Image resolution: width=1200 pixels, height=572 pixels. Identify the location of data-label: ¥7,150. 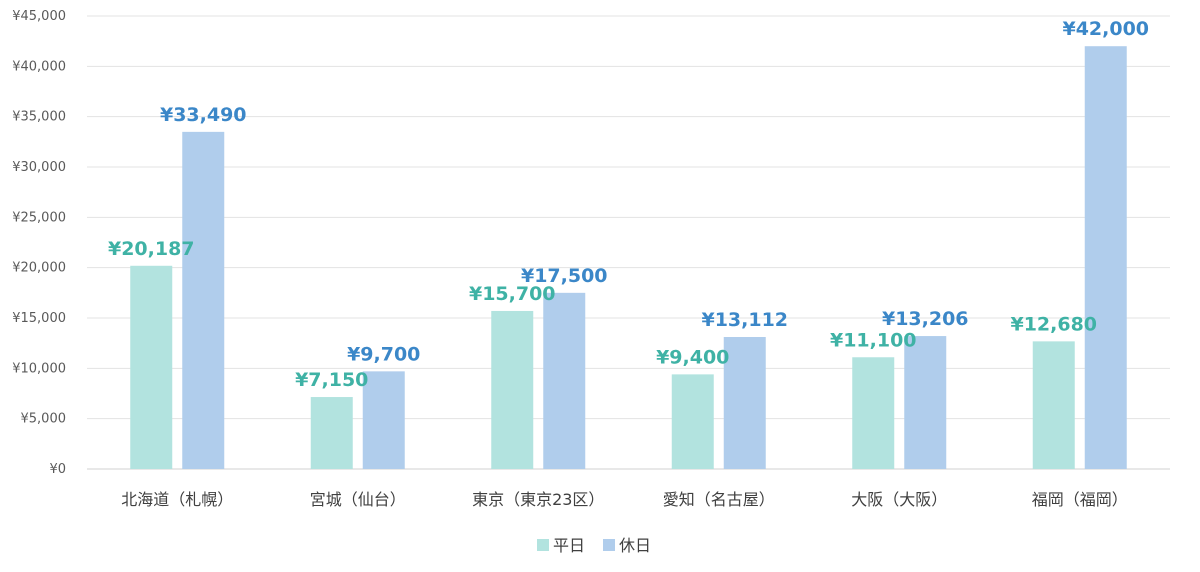
(331, 380).